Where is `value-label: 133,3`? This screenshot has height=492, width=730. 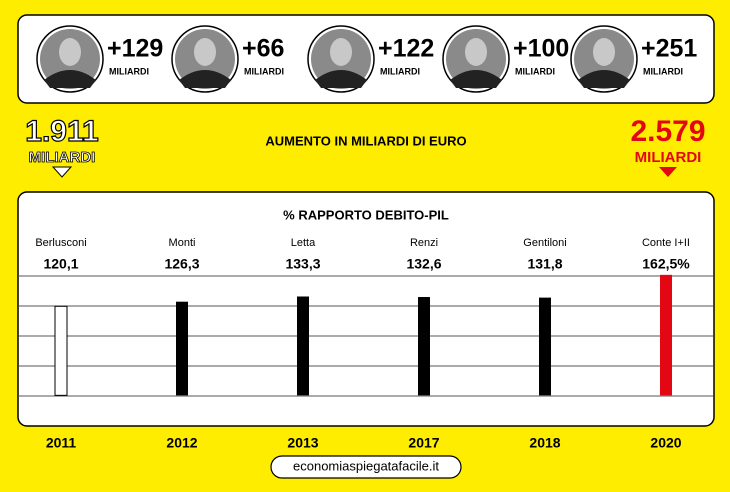
value-label: 133,3 is located at coordinates (302, 264).